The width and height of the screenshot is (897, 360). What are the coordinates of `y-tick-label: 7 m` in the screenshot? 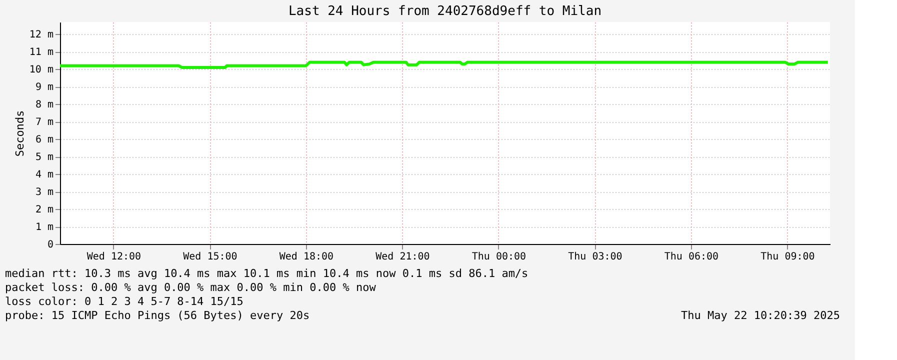 It's located at (44, 122).